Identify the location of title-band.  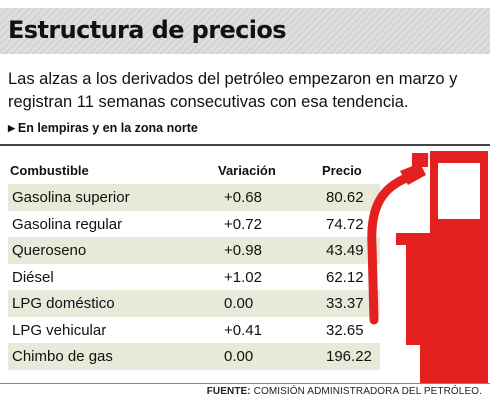
(245, 31).